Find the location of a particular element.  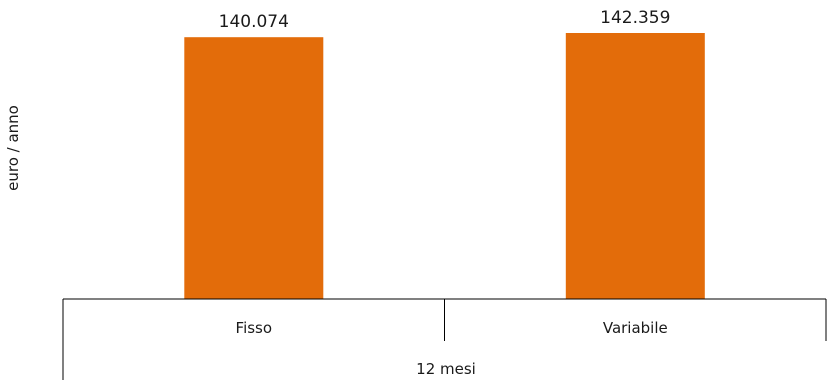

category-label-variabile: Variabile is located at coordinates (635, 328).